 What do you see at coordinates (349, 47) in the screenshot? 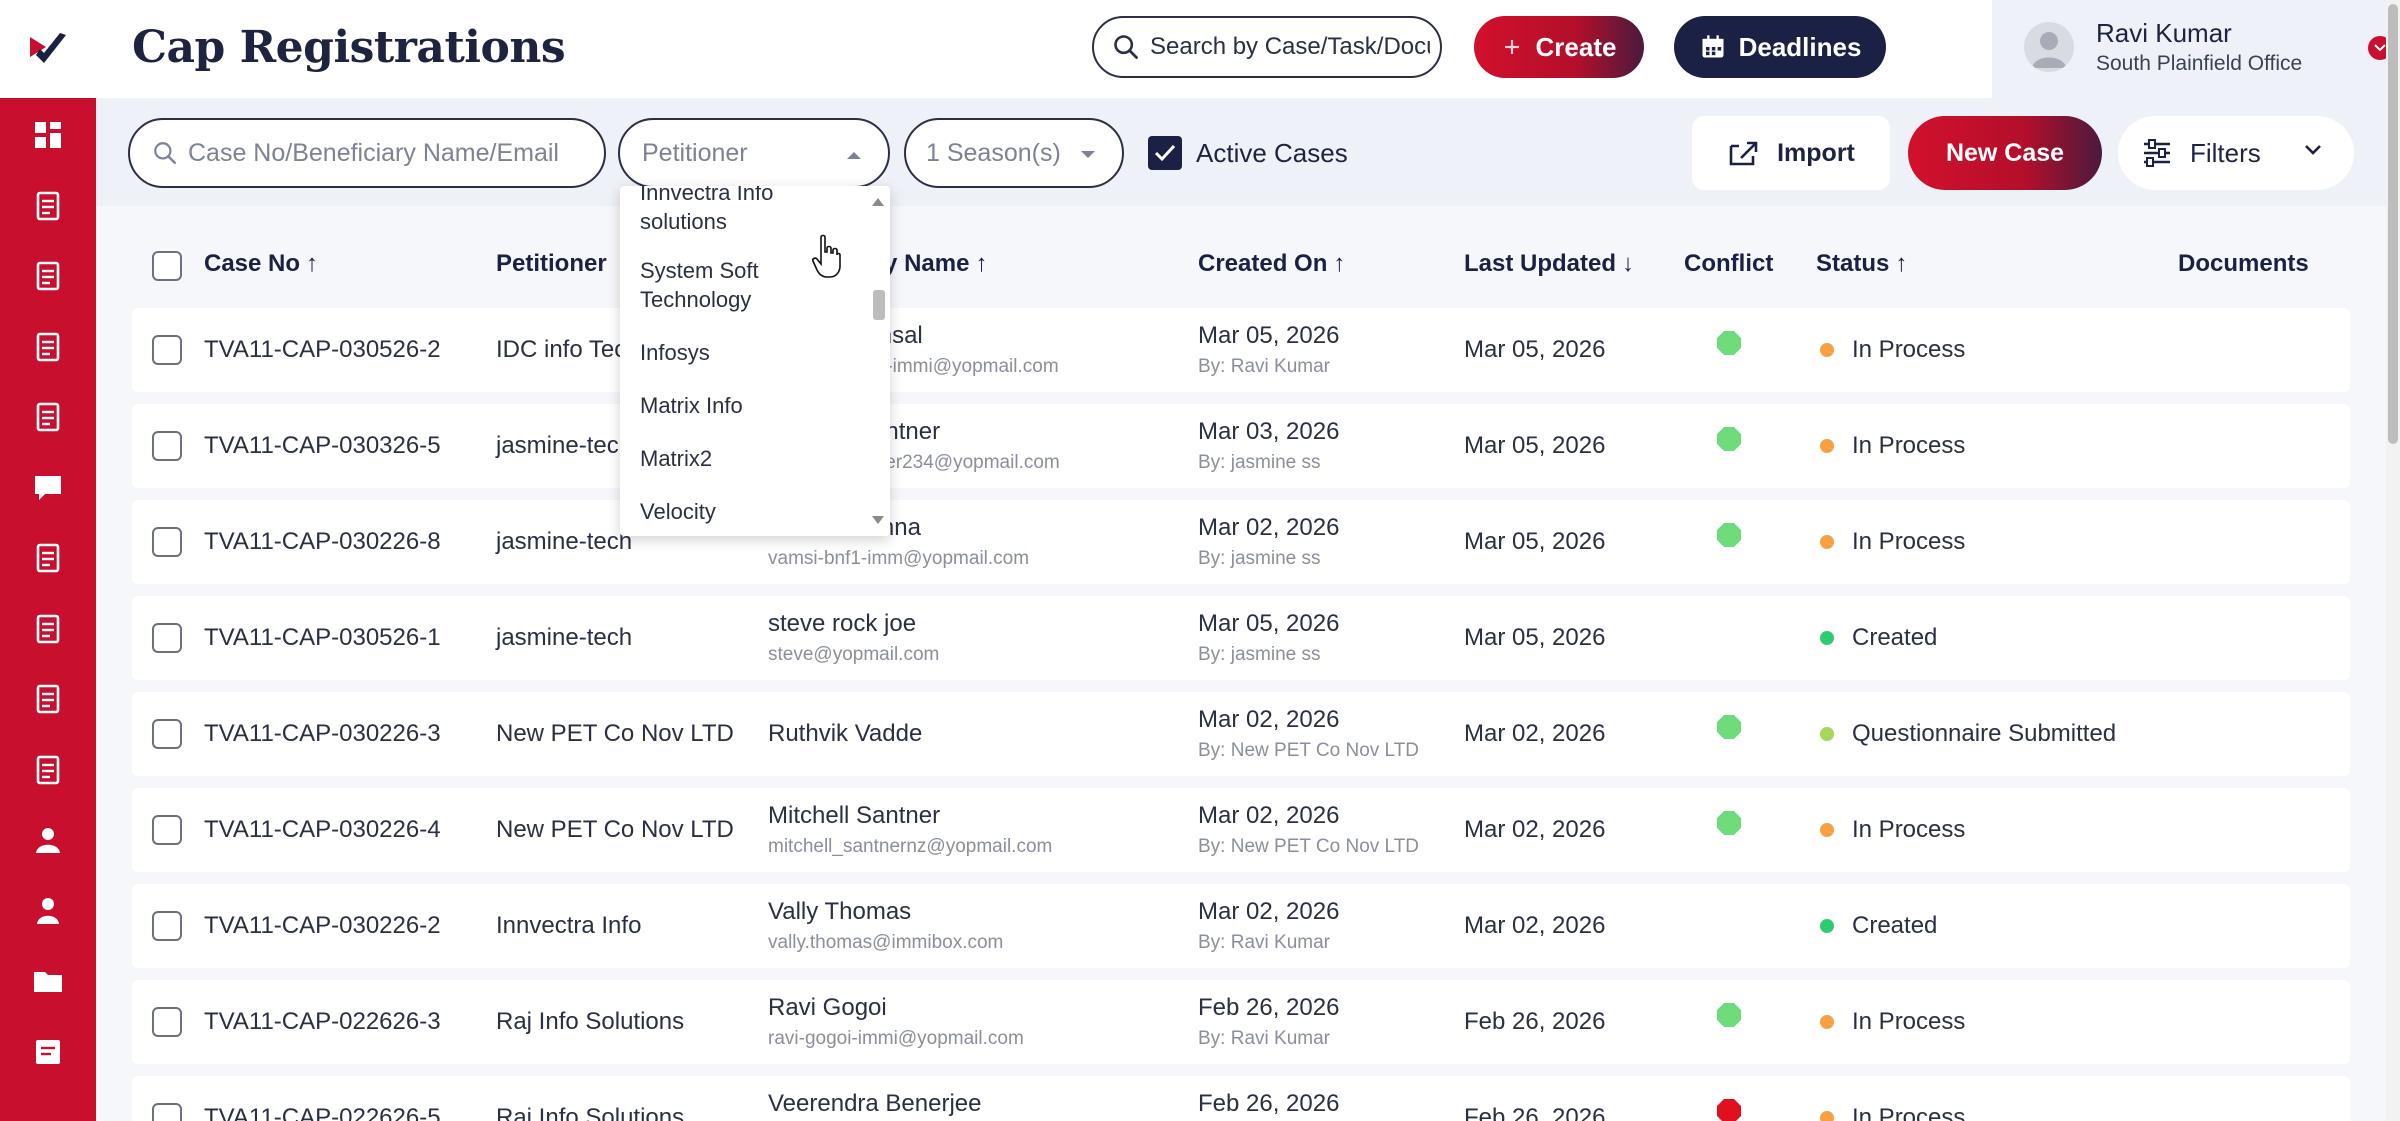
I see `page-title: Cap Registrations` at bounding box center [349, 47].